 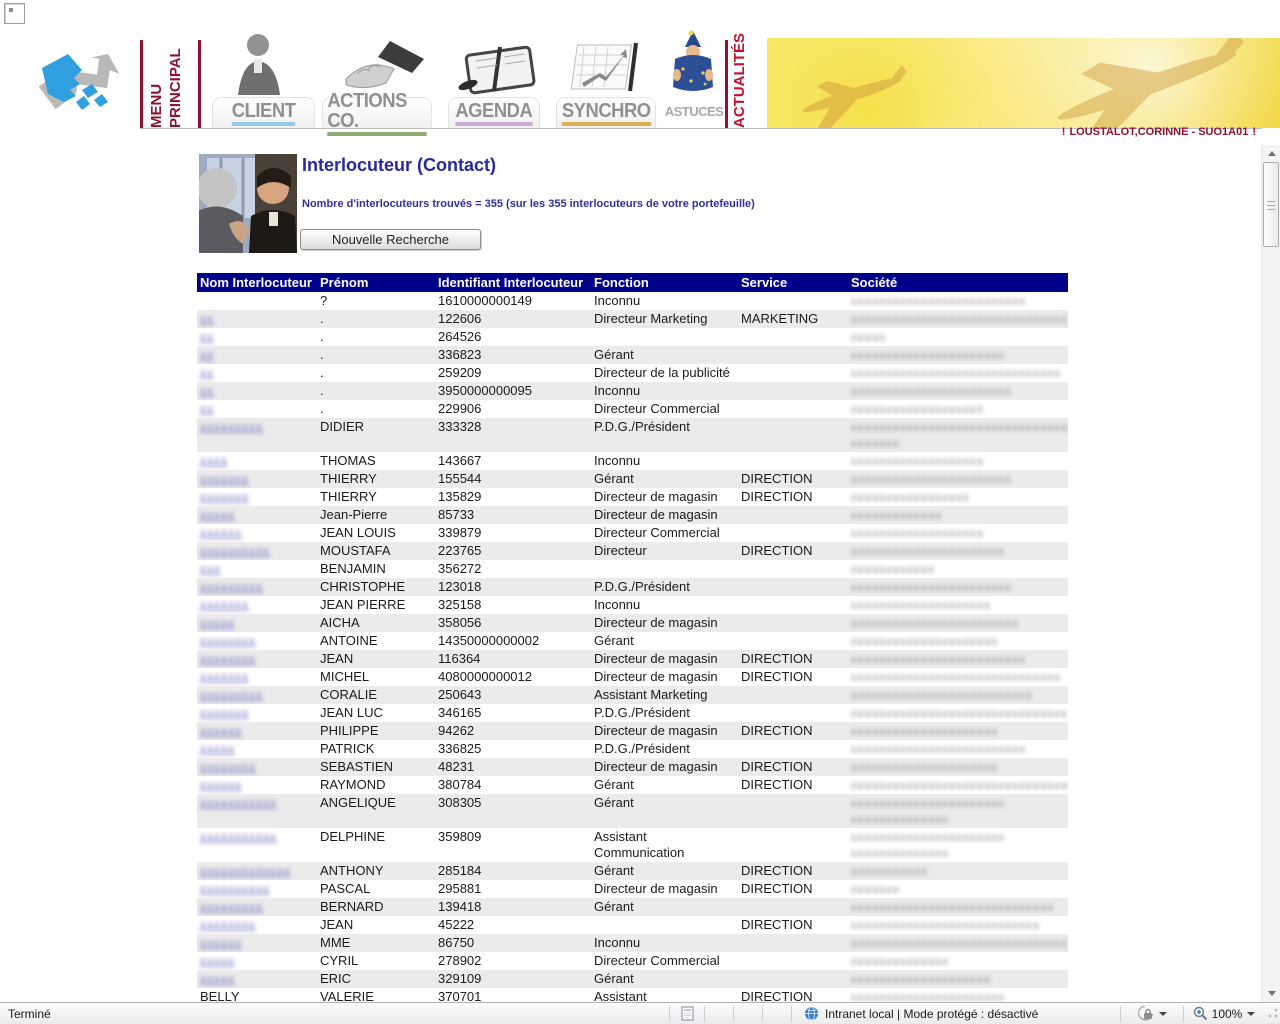 I want to click on menu-divider-left, so click(x=141, y=84).